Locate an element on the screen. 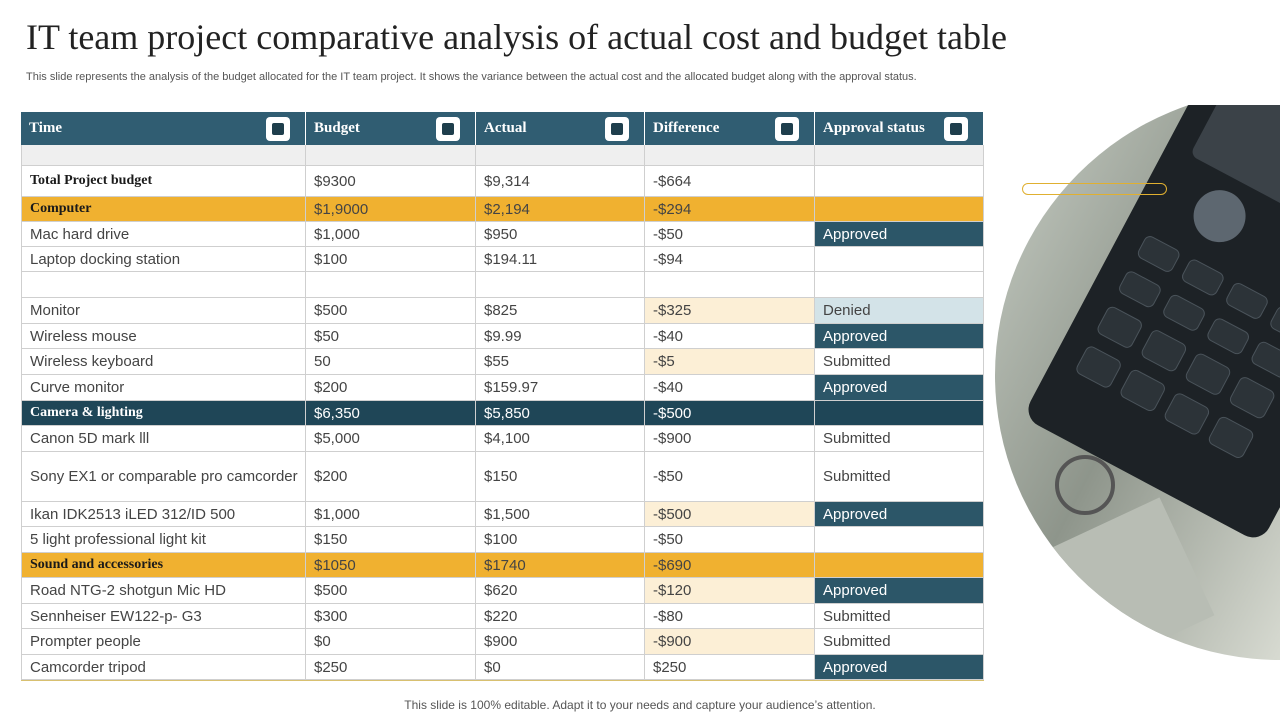 This screenshot has height=720, width=1280. cell: -$664 is located at coordinates (730, 181).